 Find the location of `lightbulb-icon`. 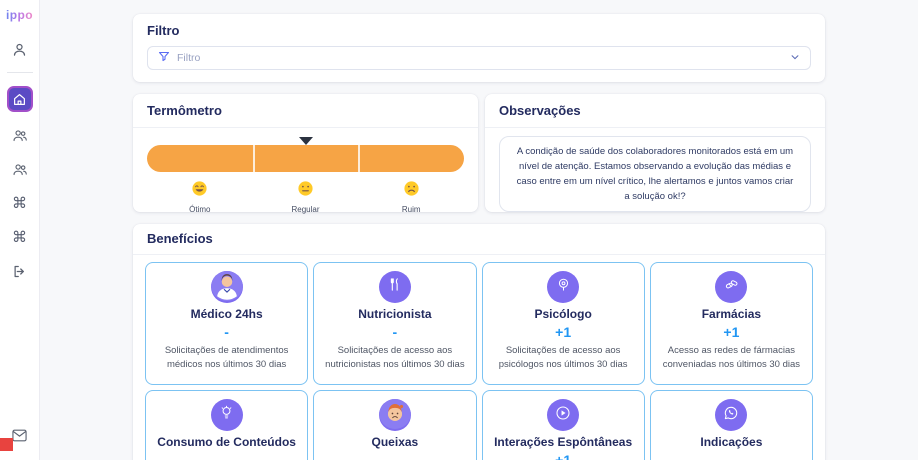

lightbulb-icon is located at coordinates (226, 415).